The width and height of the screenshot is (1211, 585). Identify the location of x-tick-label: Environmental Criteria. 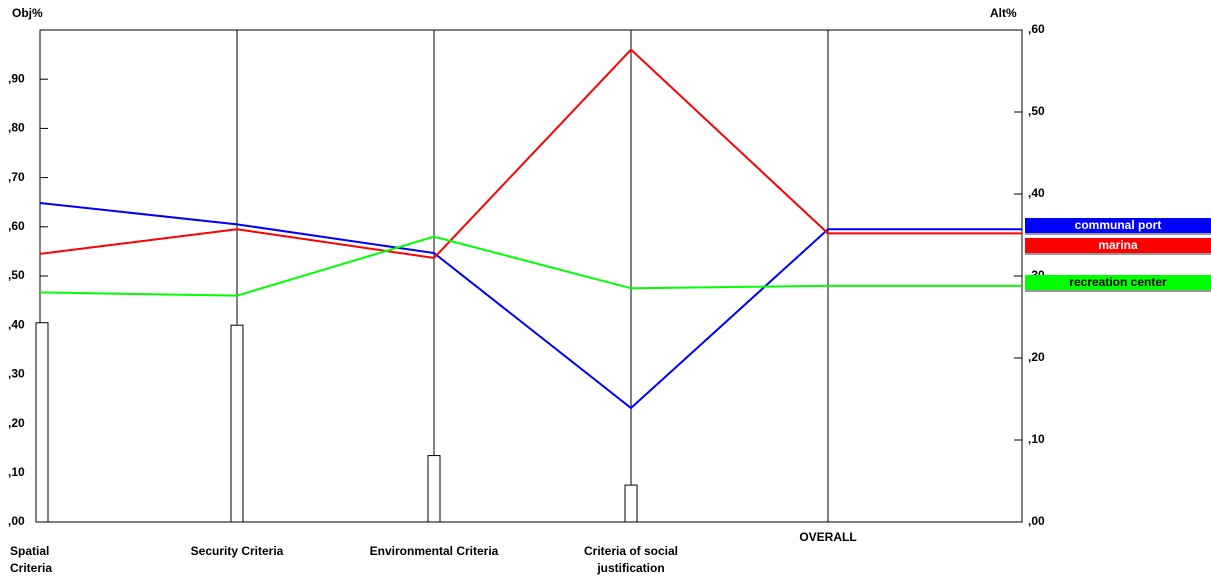
(434, 551).